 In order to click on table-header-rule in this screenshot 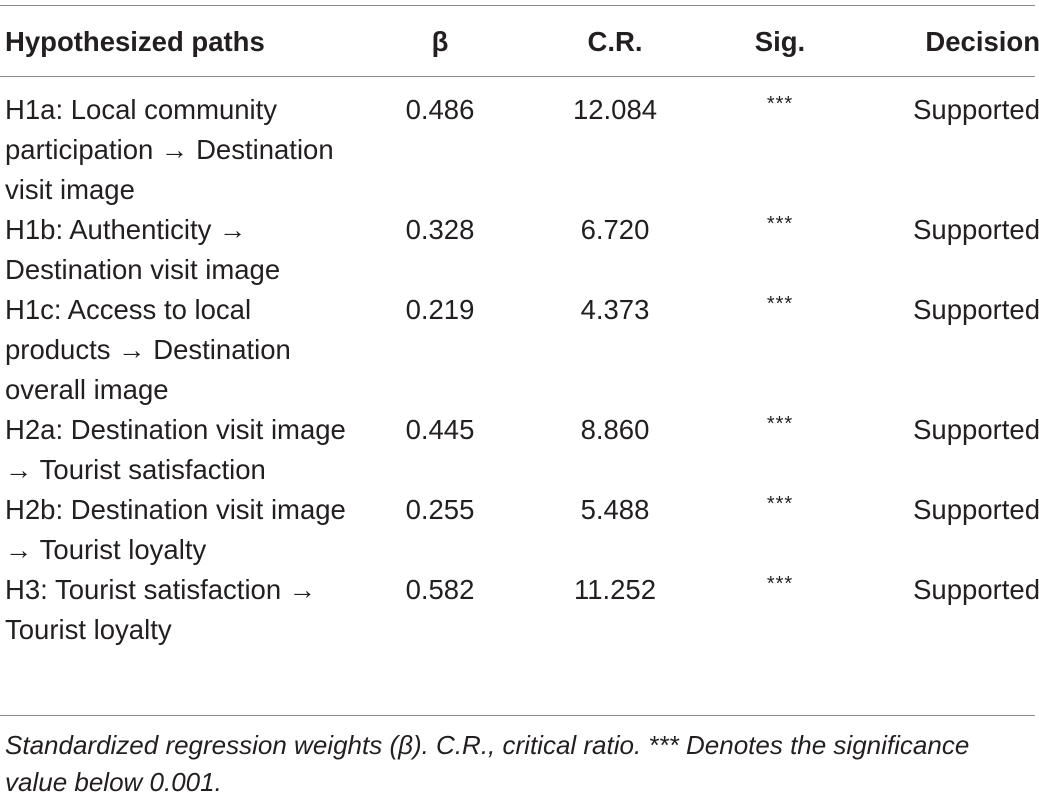, I will do `click(517, 76)`.